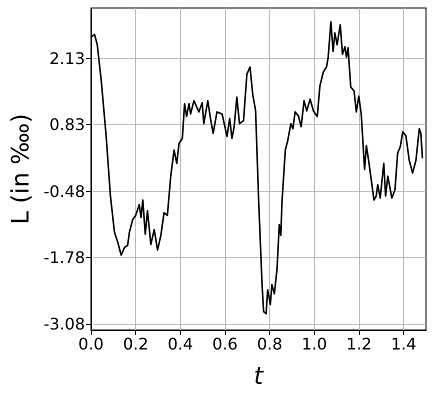 This screenshot has width=432, height=393. I want to click on x-axis-title: t, so click(259, 376).